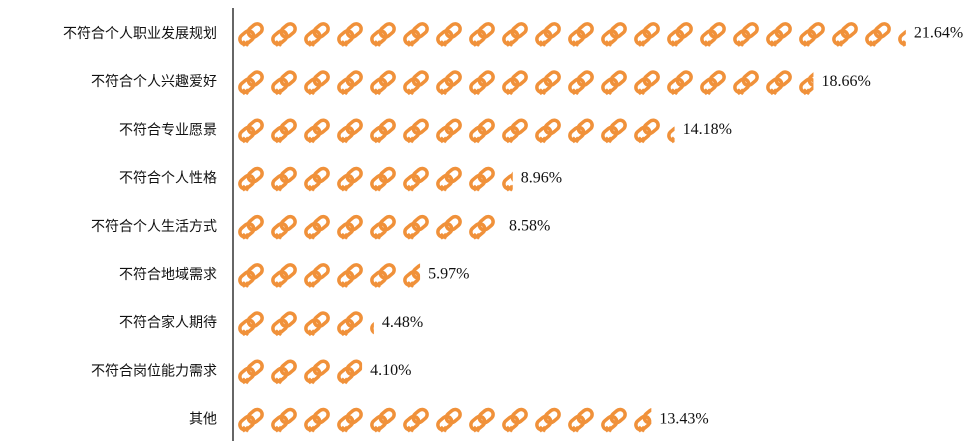  I want to click on category-label: 不符合个人生活方式, so click(154, 227).